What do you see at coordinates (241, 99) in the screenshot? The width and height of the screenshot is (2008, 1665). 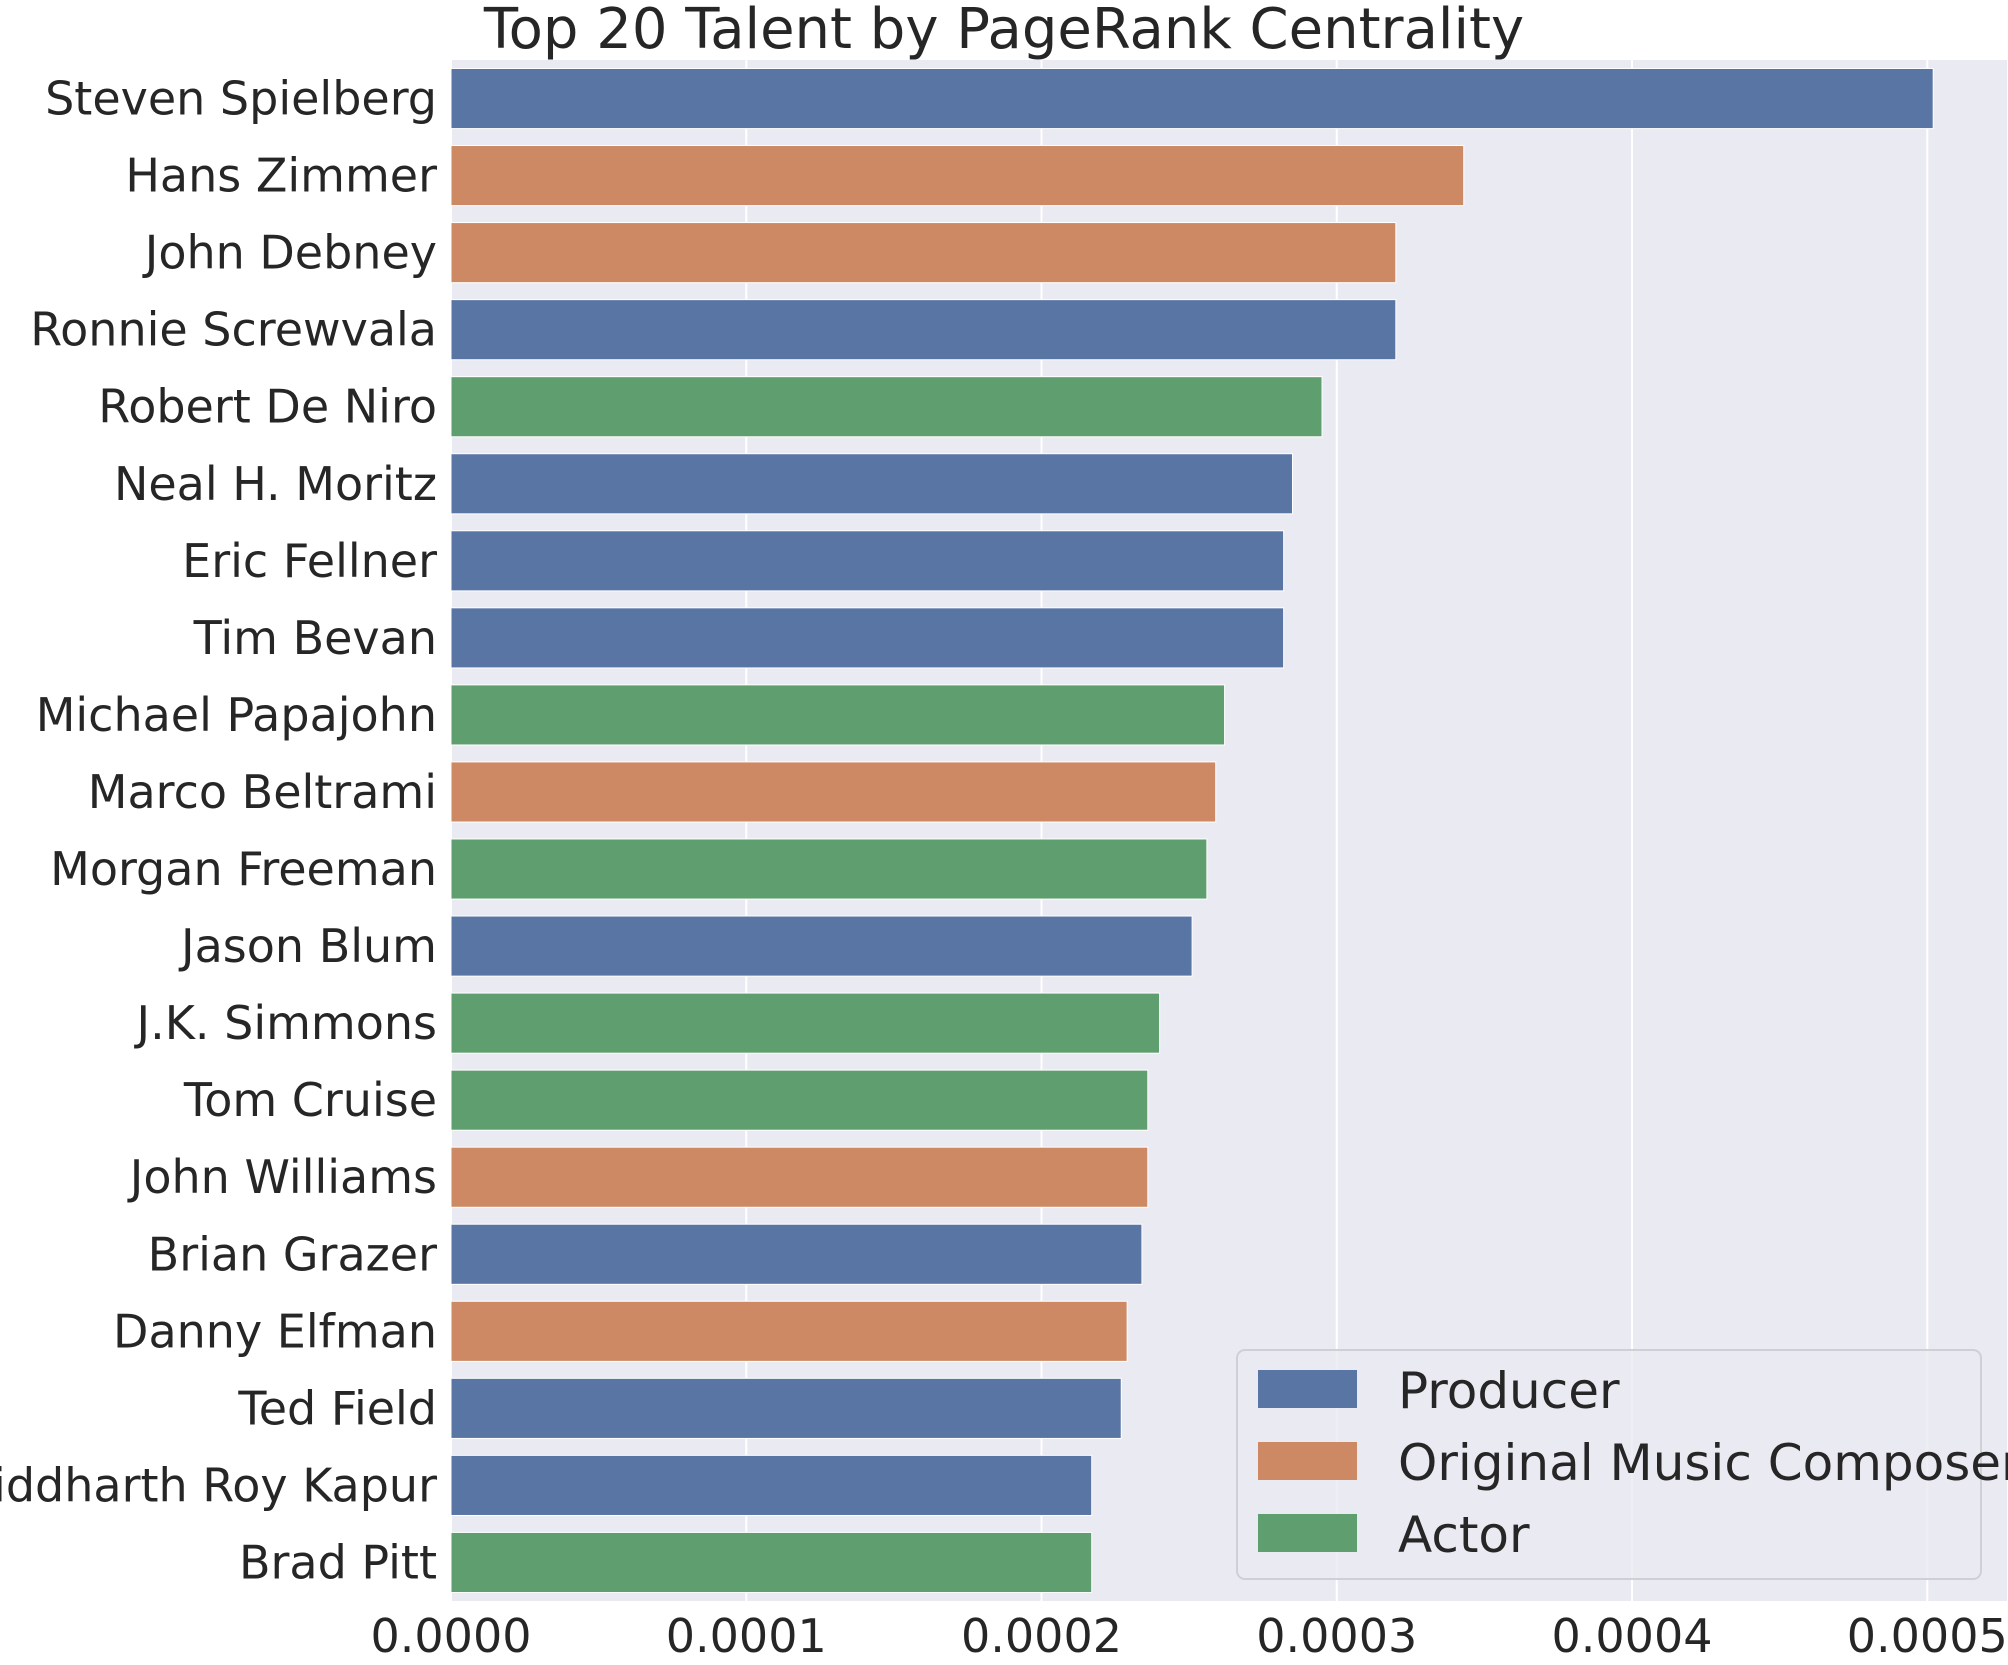 I see `category-label: Steven Spielberg` at bounding box center [241, 99].